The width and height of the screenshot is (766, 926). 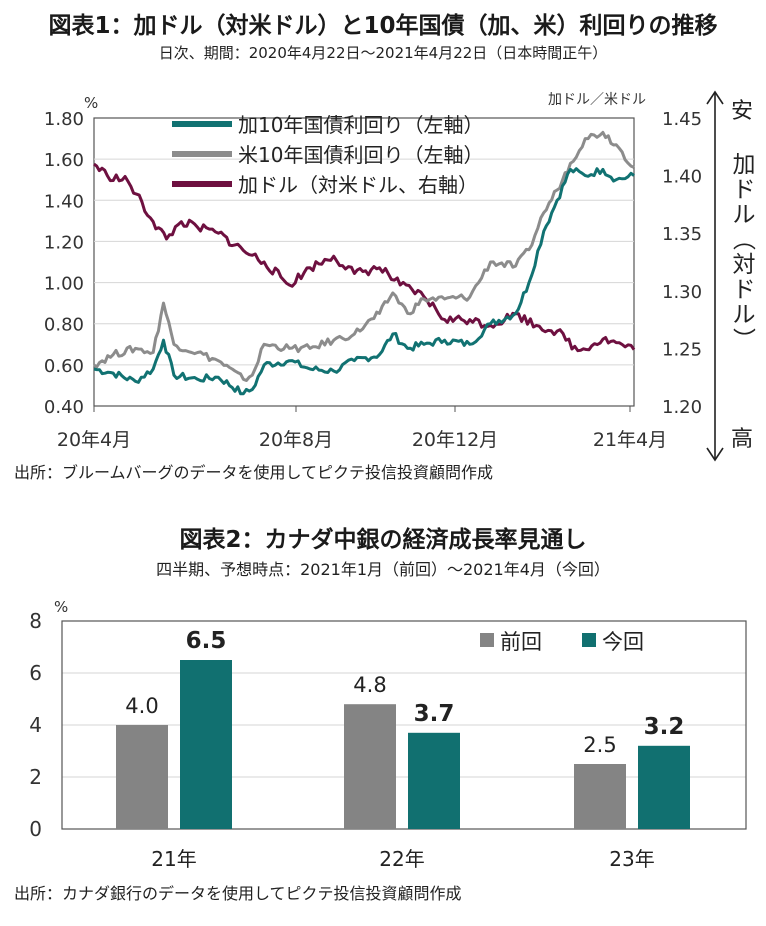 What do you see at coordinates (35, 673) in the screenshot?
I see `y-tick-label: 6` at bounding box center [35, 673].